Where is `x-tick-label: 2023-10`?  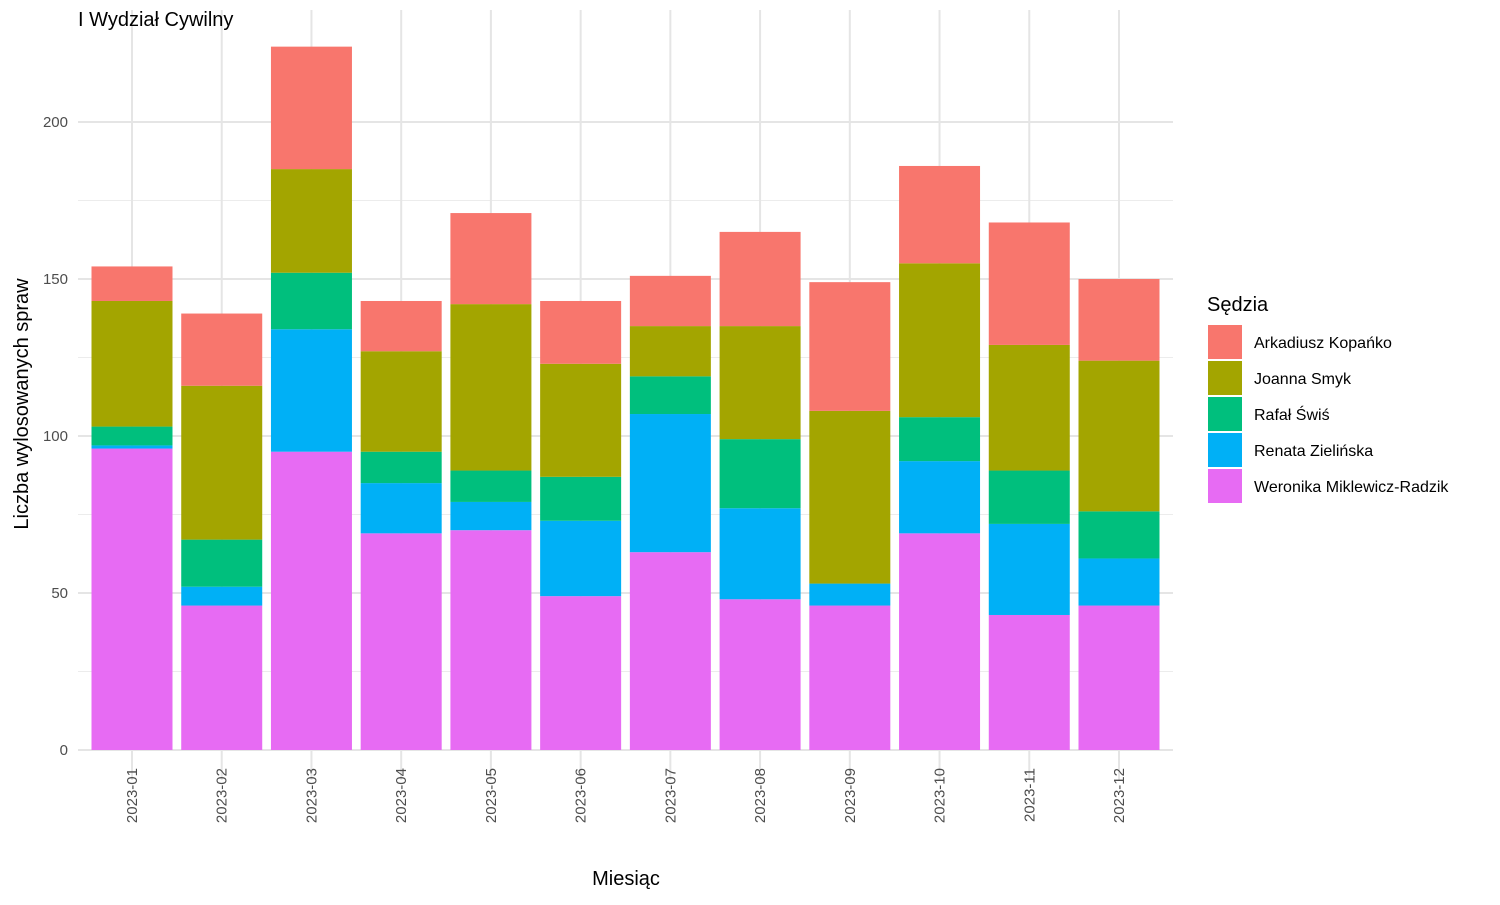 x-tick-label: 2023-10 is located at coordinates (940, 795).